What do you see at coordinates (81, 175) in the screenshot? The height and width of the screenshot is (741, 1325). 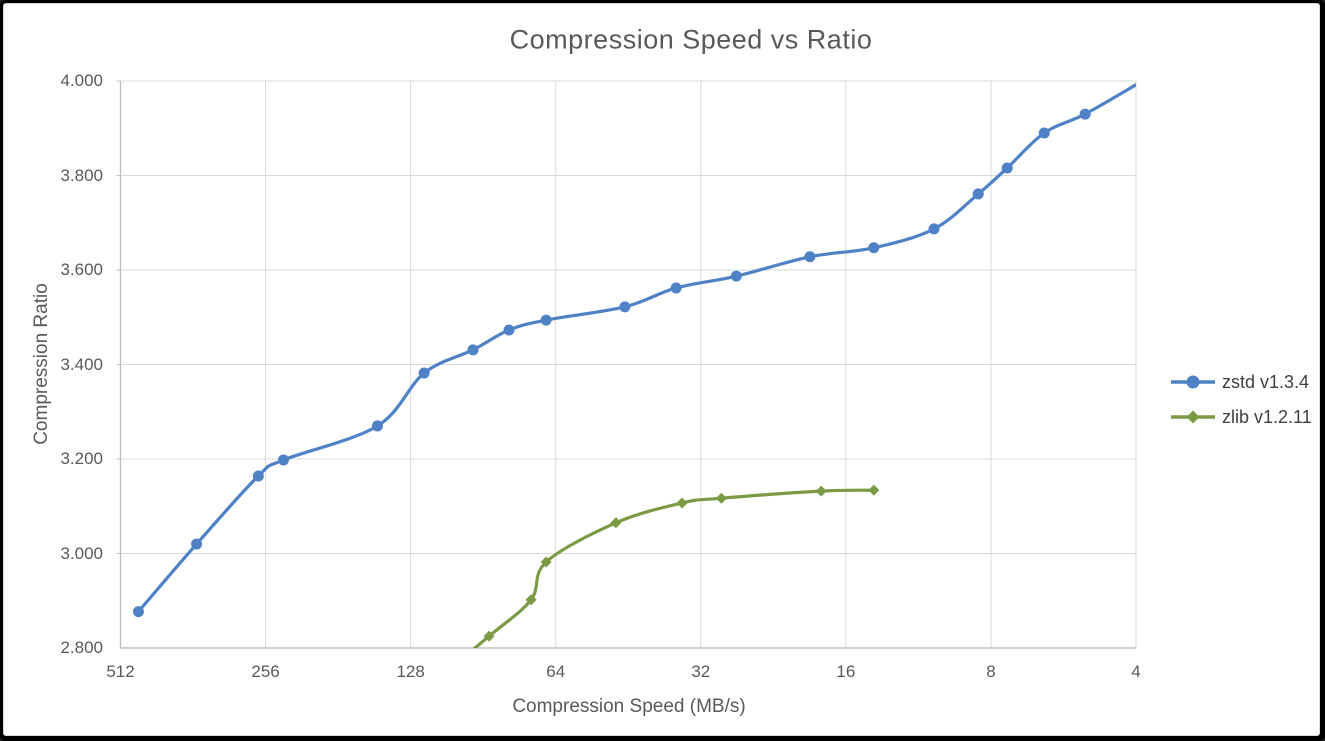 I see `y-tick-label: 3.800` at bounding box center [81, 175].